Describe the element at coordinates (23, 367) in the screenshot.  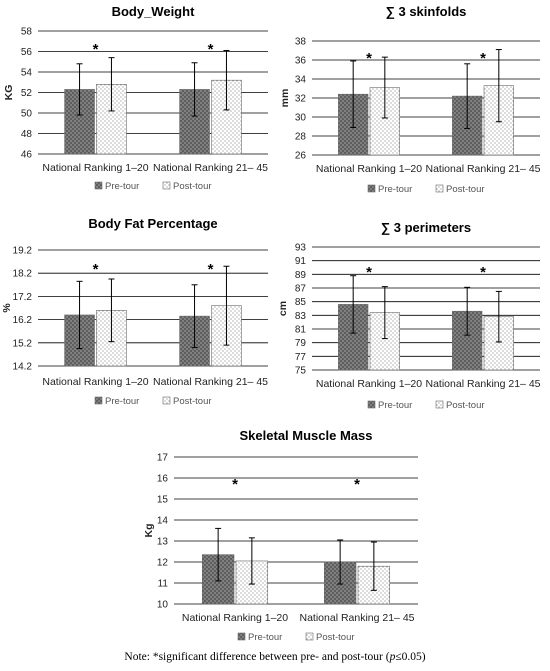
I see `y-tick-label: 14.2` at that location.